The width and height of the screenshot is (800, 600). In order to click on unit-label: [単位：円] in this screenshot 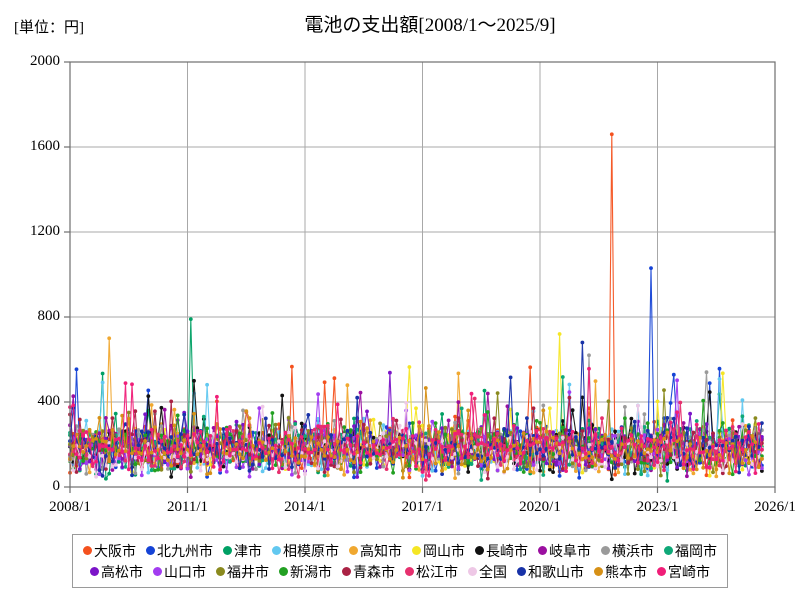, I will do `click(49, 28)`.